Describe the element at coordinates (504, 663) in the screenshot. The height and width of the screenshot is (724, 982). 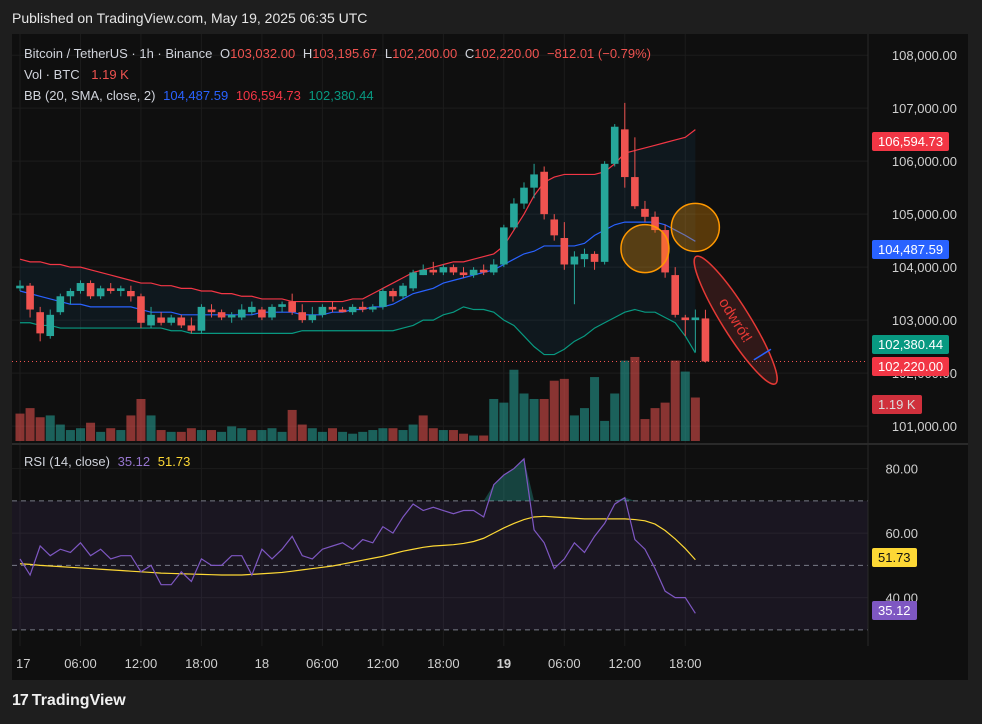
I see `time-tick-label: 19` at that location.